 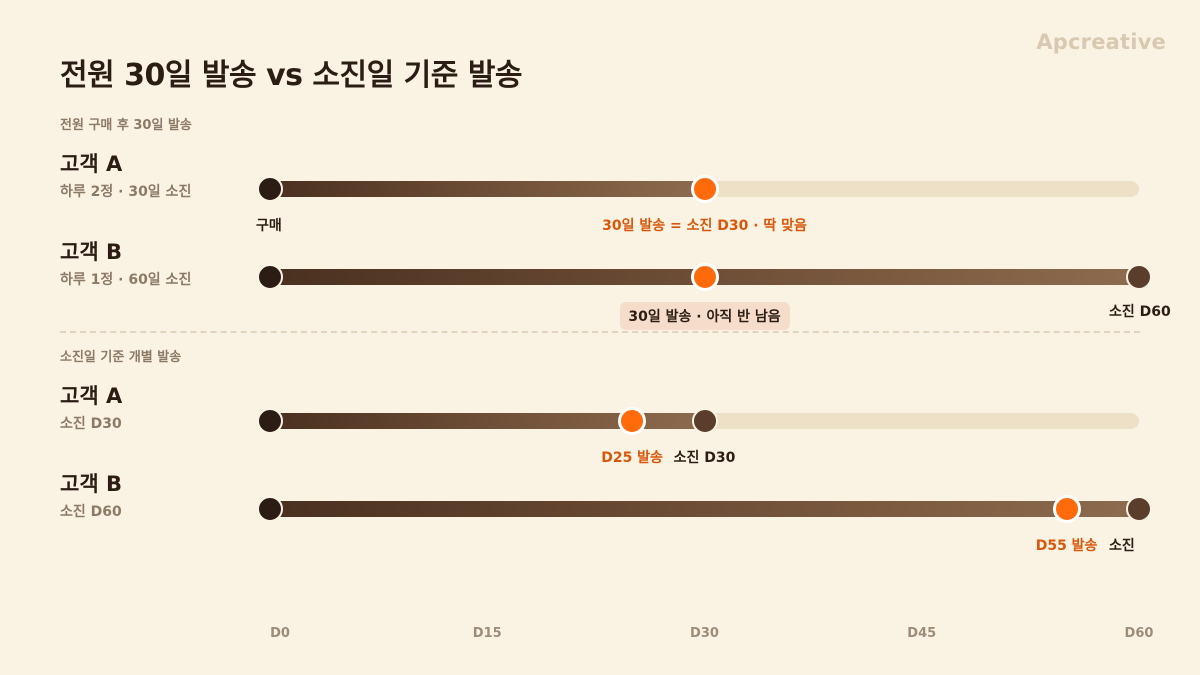 I want to click on depletion-label: 소진 D60, so click(x=1140, y=312).